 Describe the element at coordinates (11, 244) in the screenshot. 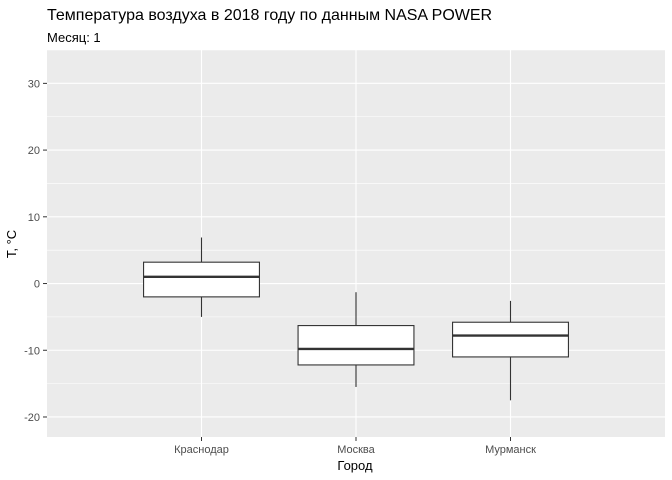

I see `y-axis-title: T, °C` at that location.